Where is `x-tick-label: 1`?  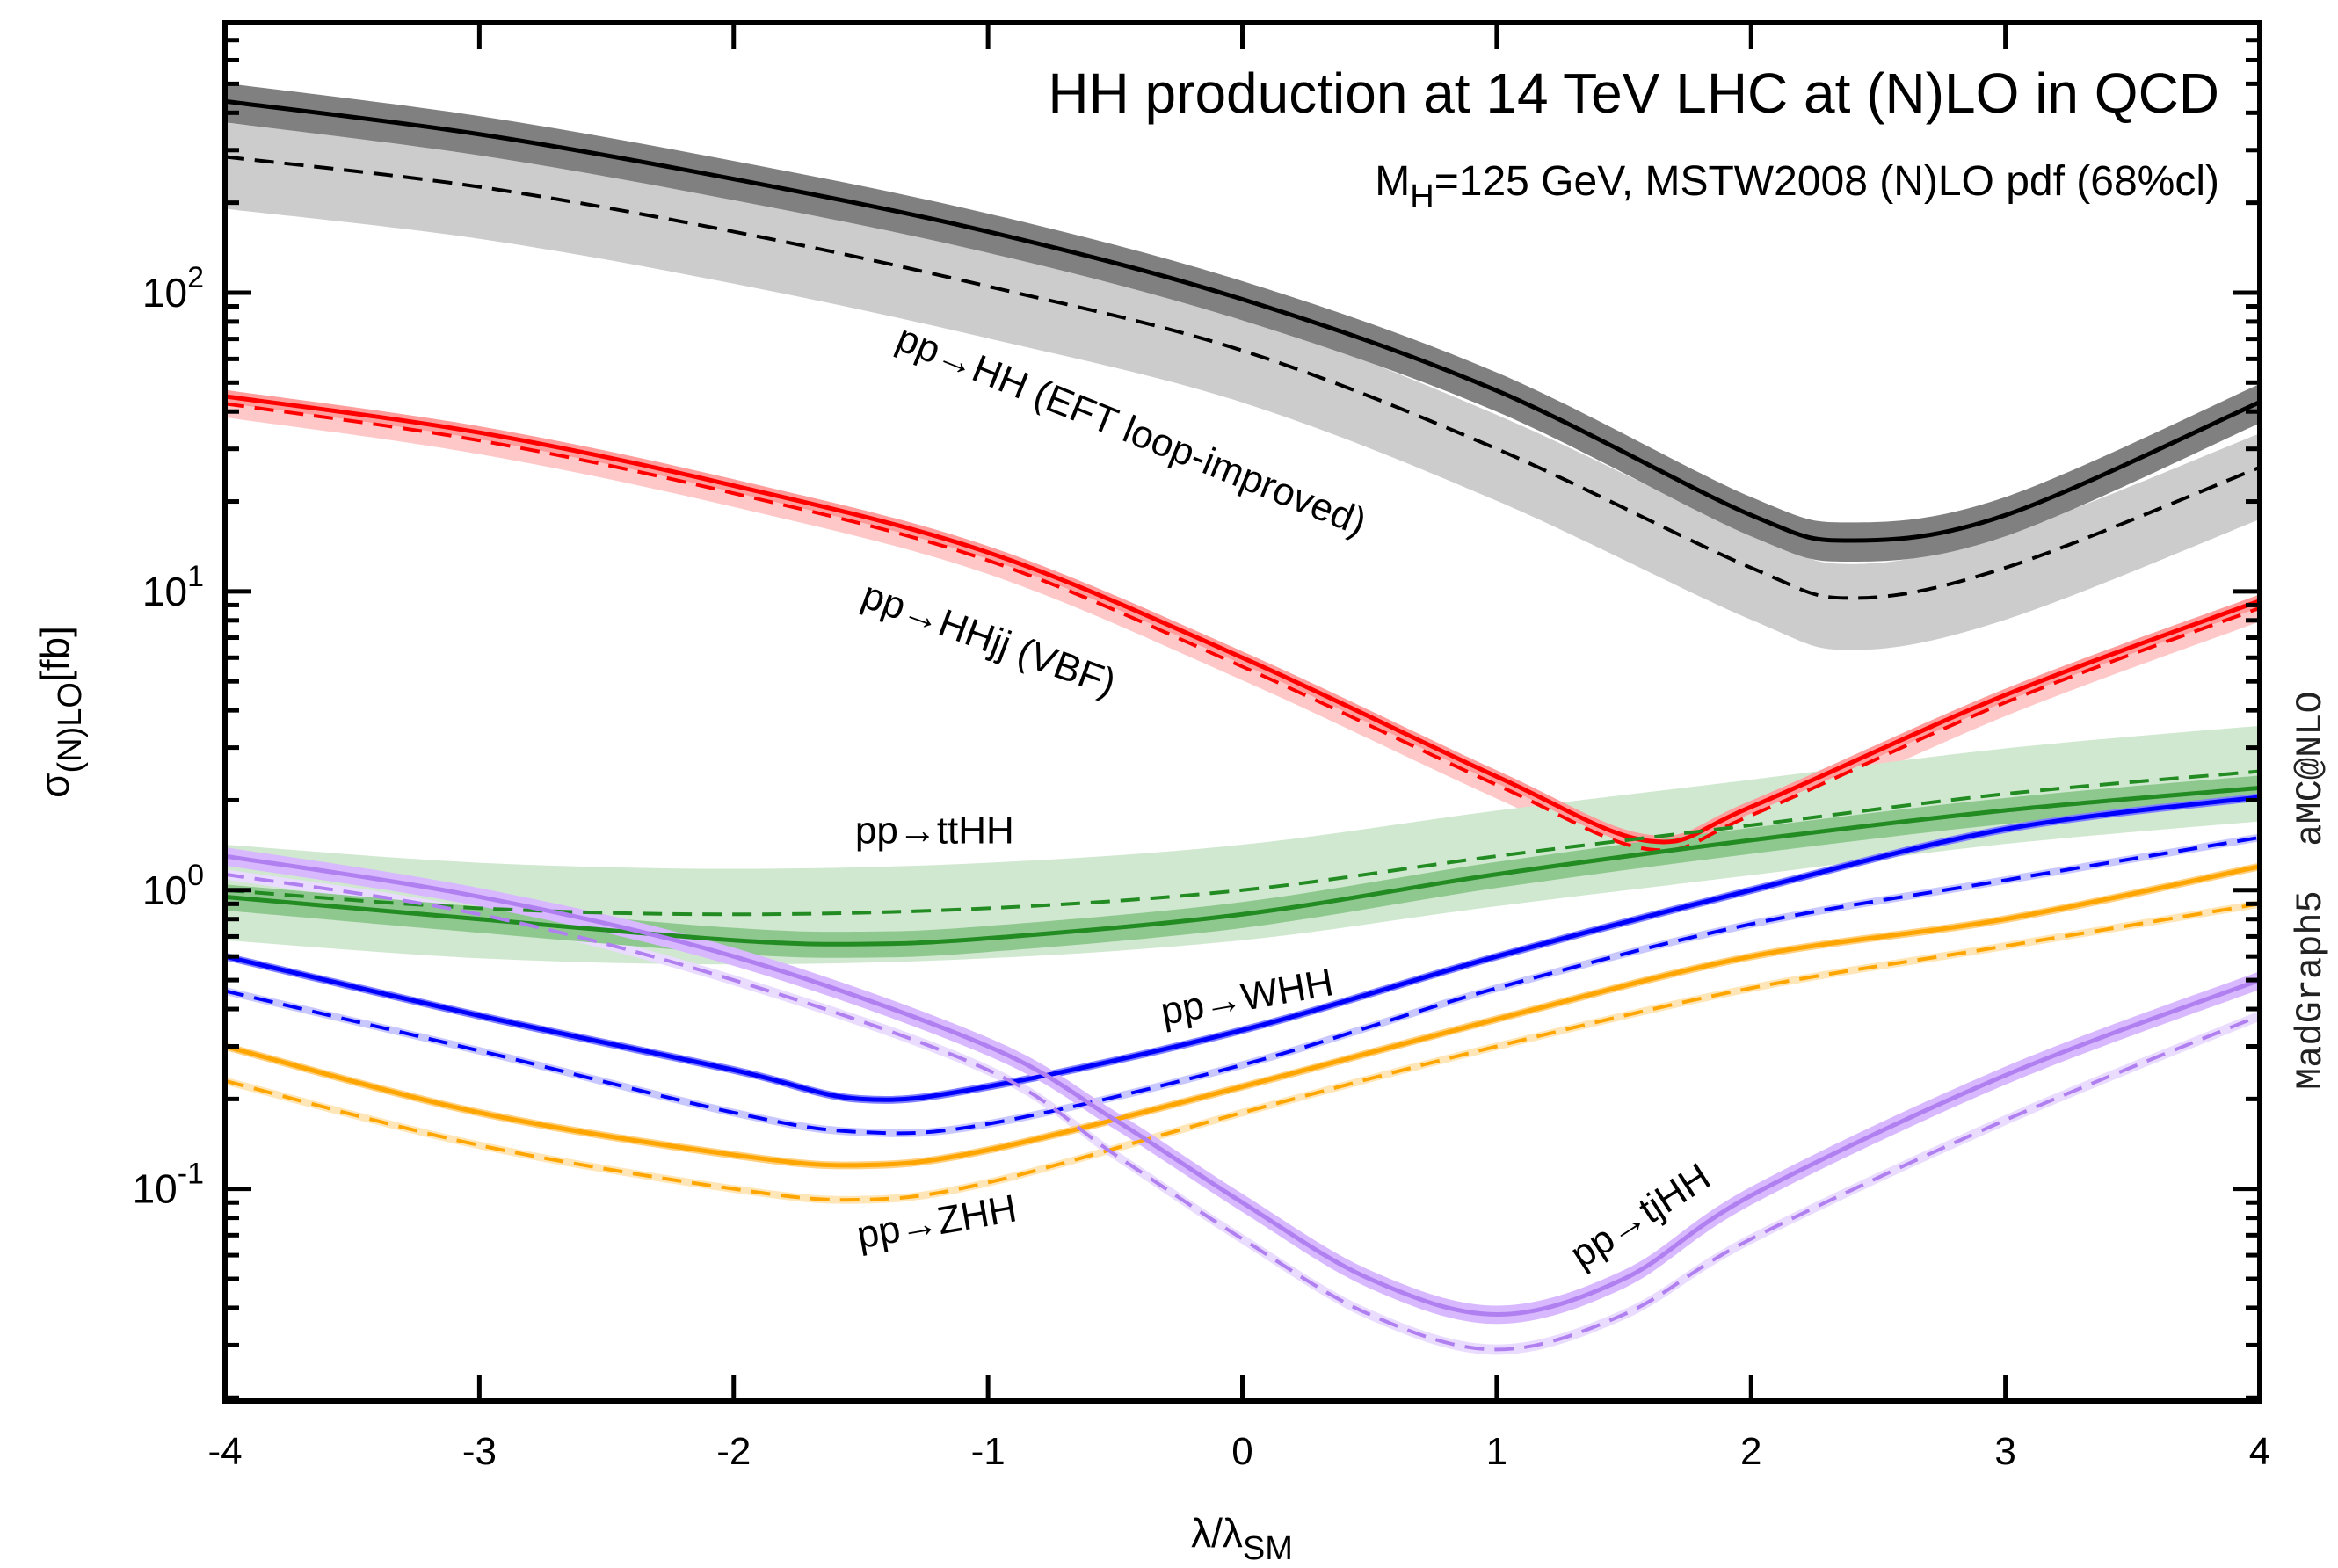 x-tick-label: 1 is located at coordinates (1496, 1451).